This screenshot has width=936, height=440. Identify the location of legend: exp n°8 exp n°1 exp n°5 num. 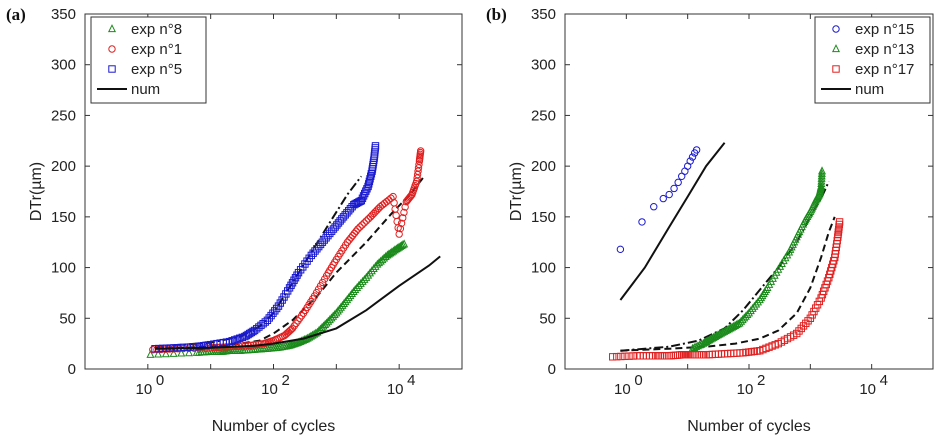
(148, 60).